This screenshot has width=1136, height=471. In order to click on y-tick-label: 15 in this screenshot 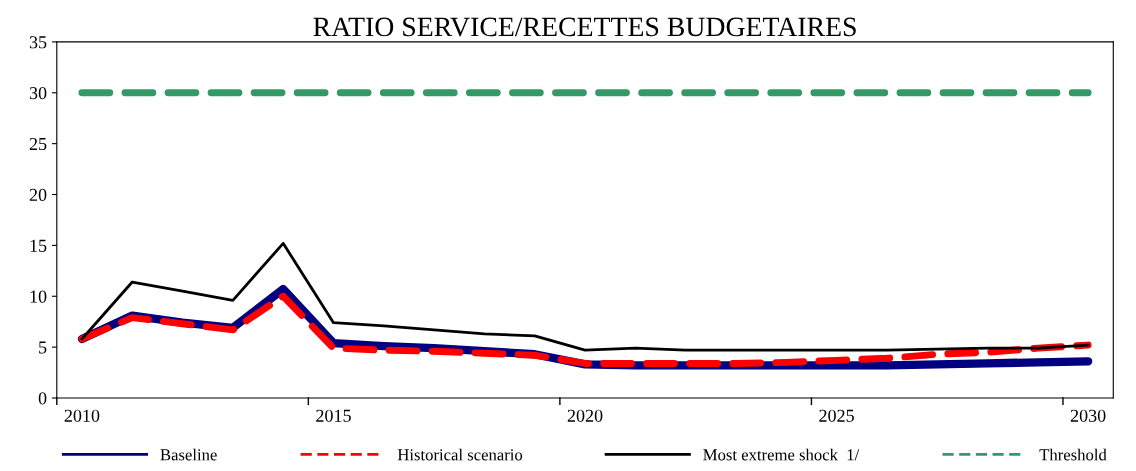, I will do `click(38, 245)`.